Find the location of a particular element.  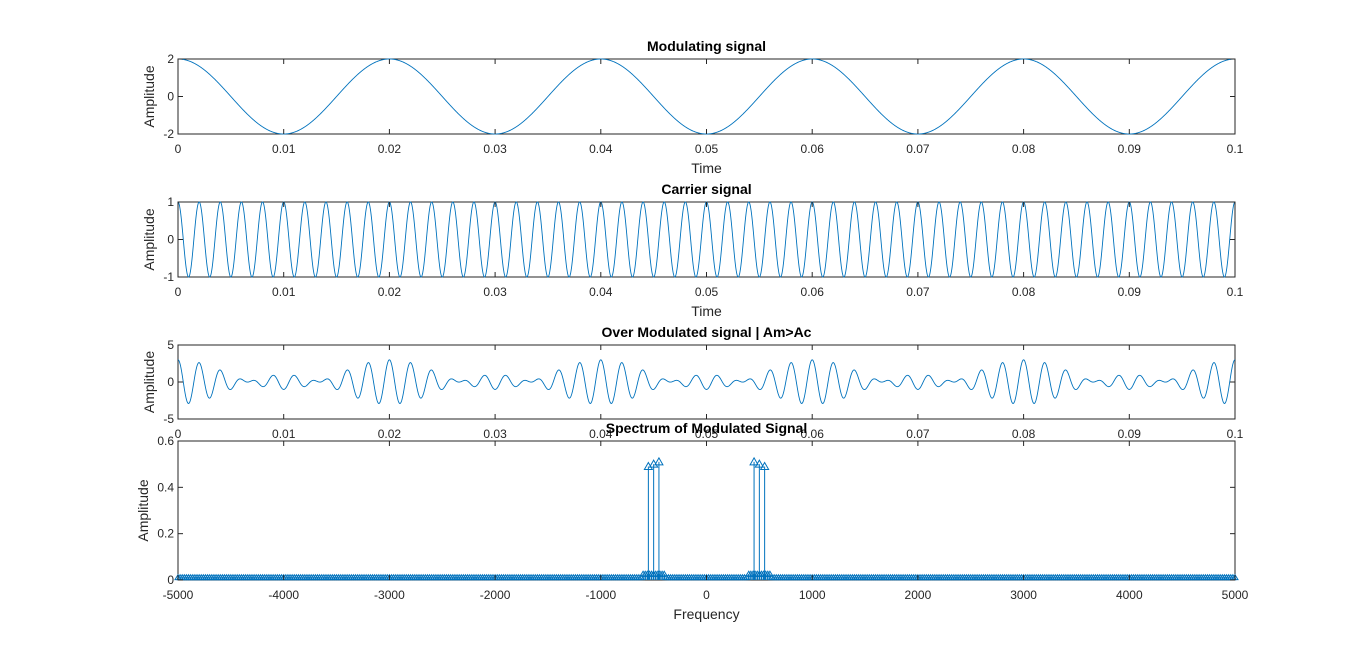

x-tick-label: -1000 is located at coordinates (600, 595).